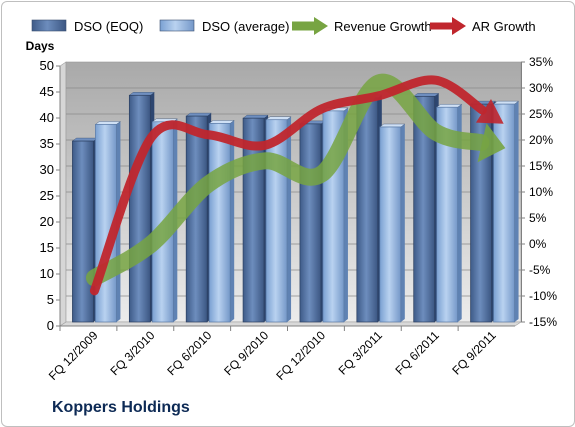 The width and height of the screenshot is (575, 427). What do you see at coordinates (245, 26) in the screenshot?
I see `legend-label: DSO (average)` at bounding box center [245, 26].